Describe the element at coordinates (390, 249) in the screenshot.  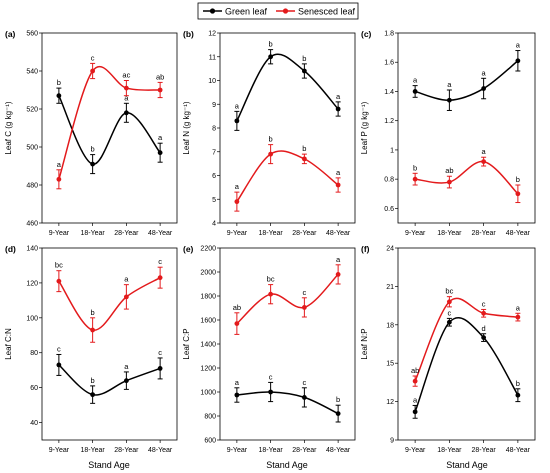
I see `y-tick-label: 24` at that location.